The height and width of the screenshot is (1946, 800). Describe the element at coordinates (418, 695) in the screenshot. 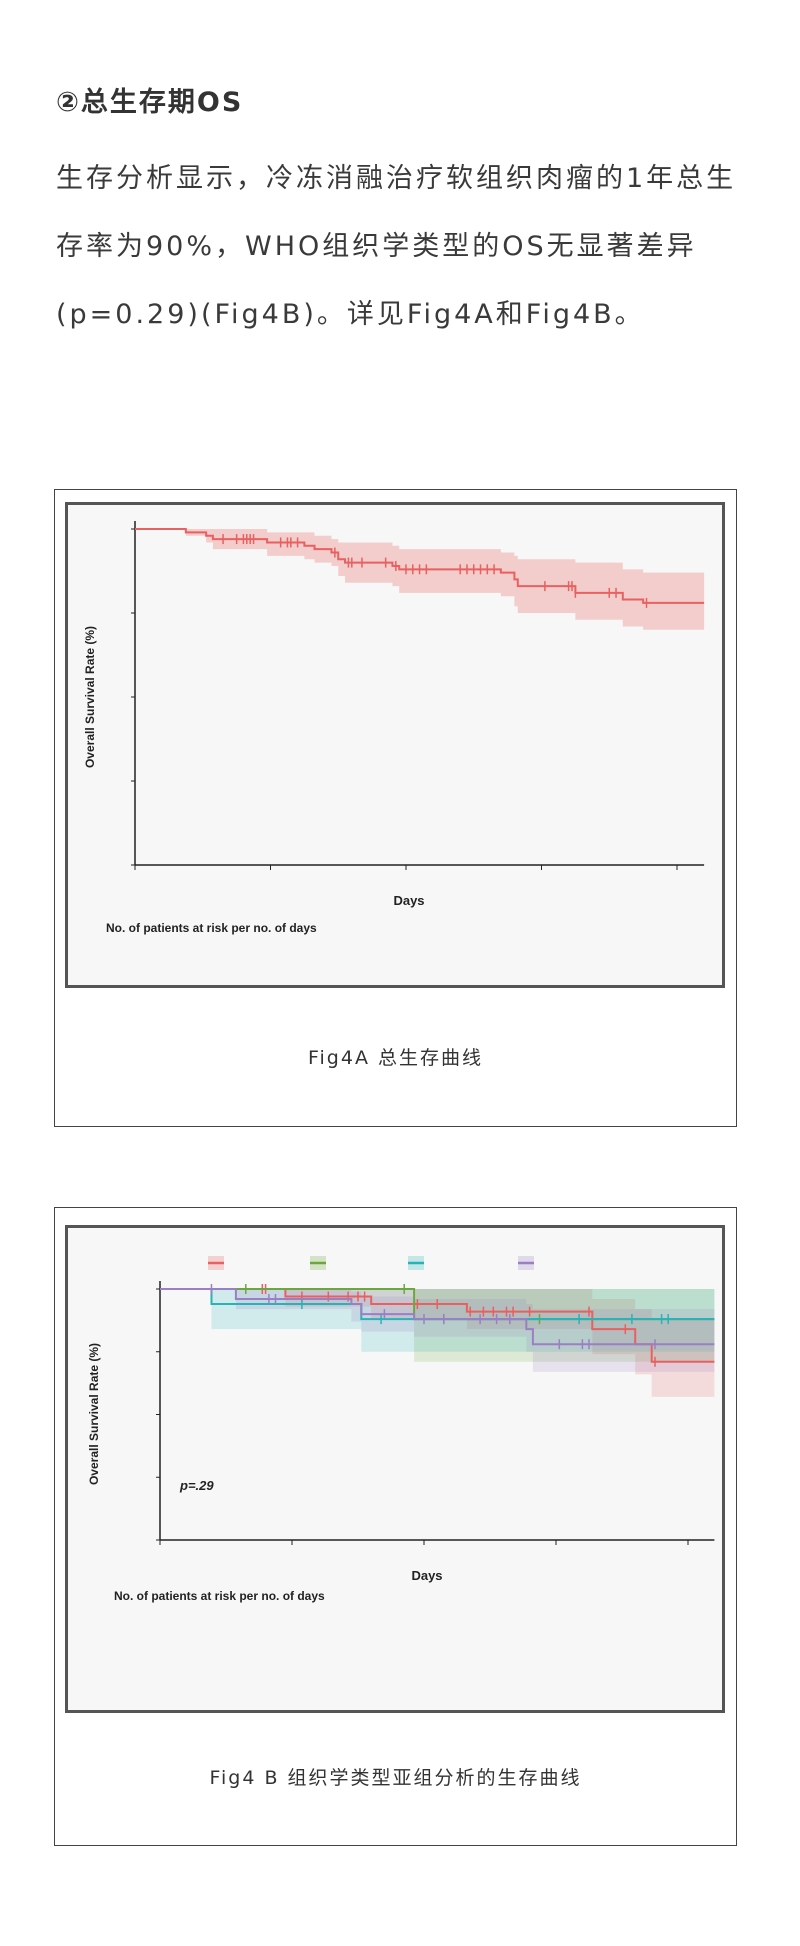

I see `km-chart-overall` at that location.